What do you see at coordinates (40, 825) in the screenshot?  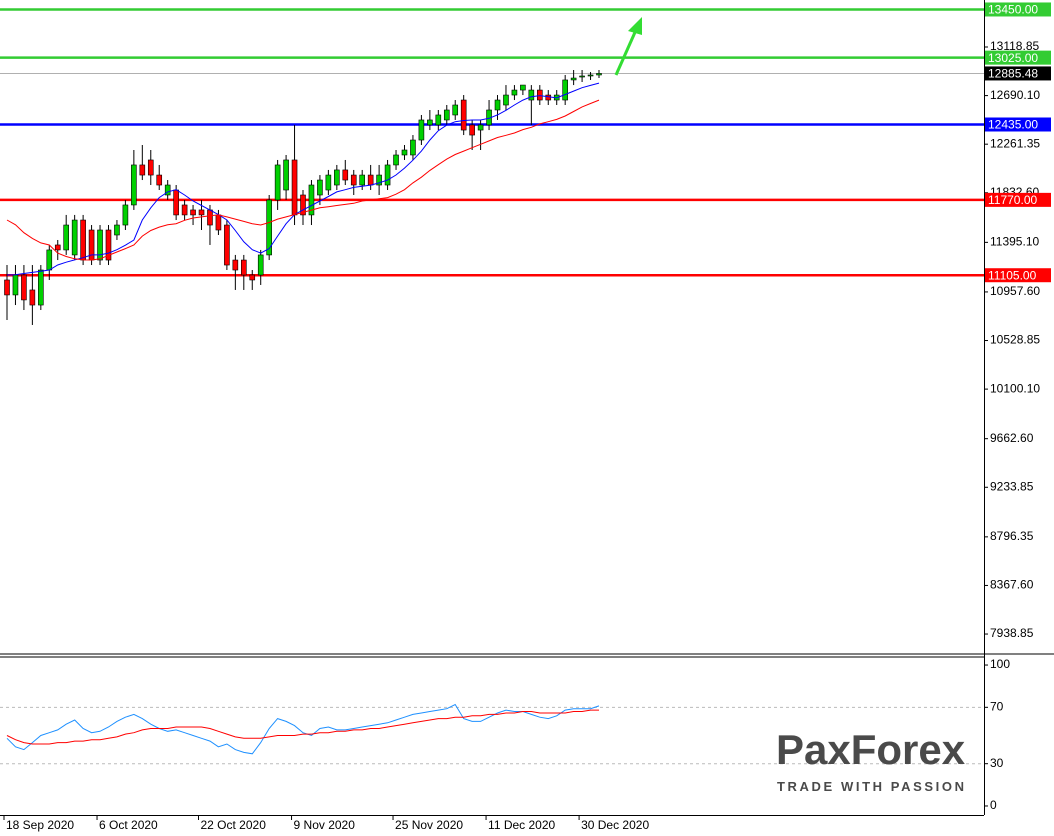 I see `x-tick-label: 18 Sep 2020` at bounding box center [40, 825].